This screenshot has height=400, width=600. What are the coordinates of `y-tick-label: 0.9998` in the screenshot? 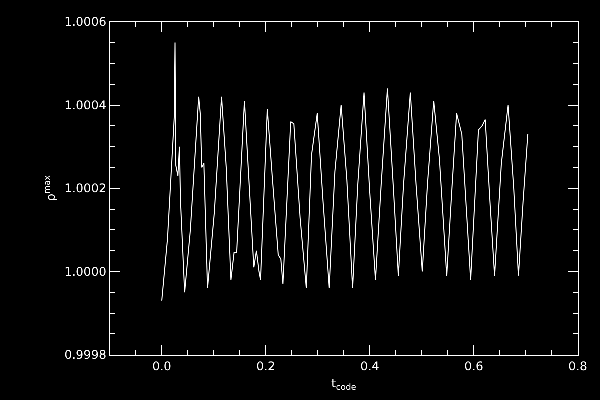 It's located at (85, 355).